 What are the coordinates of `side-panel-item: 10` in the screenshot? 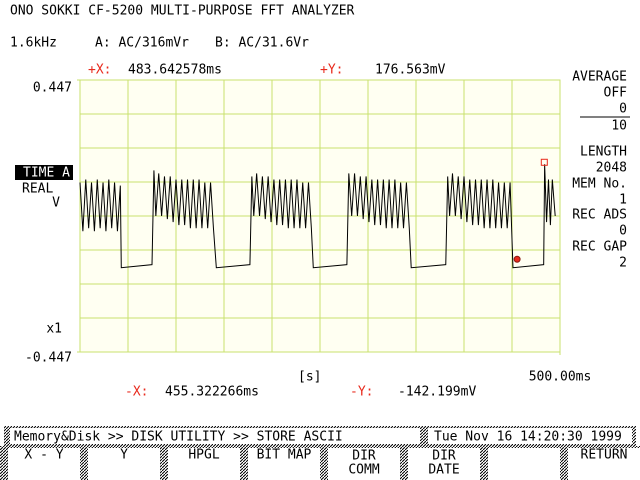 It's located at (619, 126).